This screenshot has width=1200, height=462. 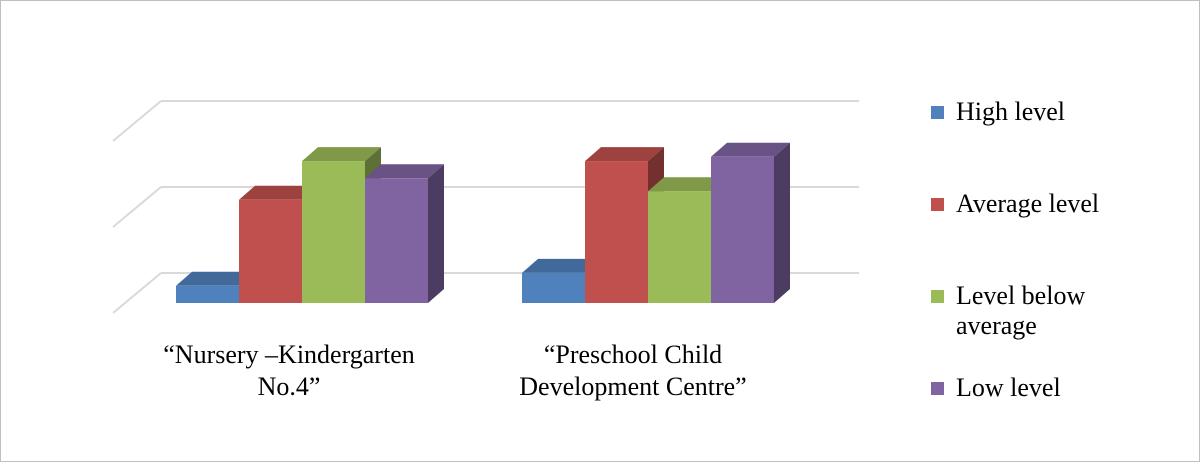 What do you see at coordinates (278, 192) in the screenshot?
I see `bar-0-1-top` at bounding box center [278, 192].